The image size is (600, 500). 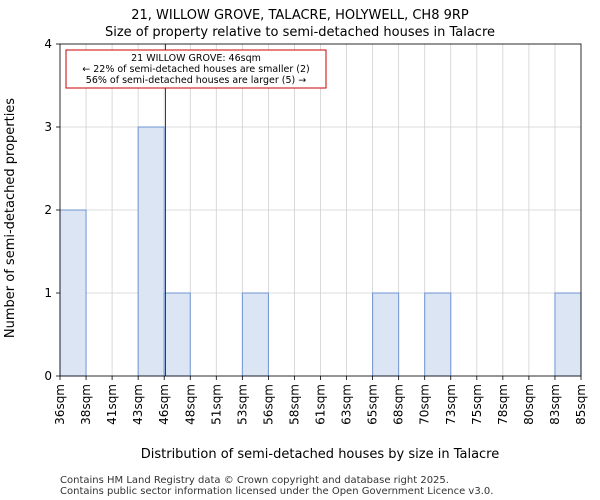 I want to click on y-tick-label: 0, so click(x=48, y=376).